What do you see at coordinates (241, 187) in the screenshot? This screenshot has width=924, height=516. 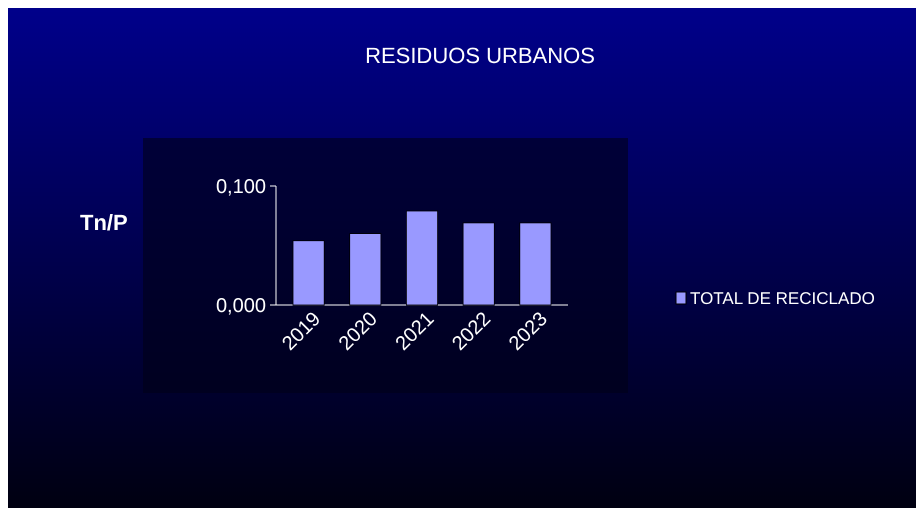 I see `y-tick-label: 0,100` at bounding box center [241, 187].